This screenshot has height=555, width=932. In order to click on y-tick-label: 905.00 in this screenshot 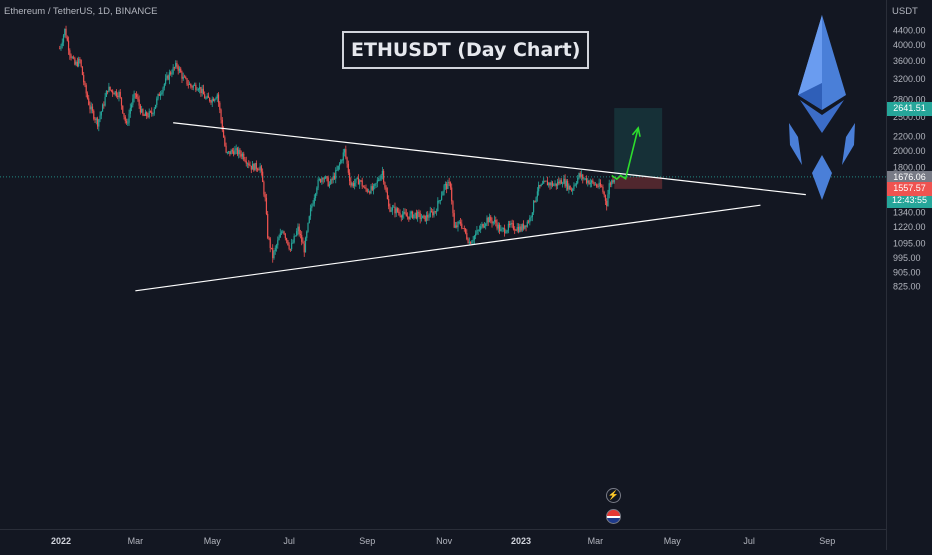, I will do `click(907, 272)`.